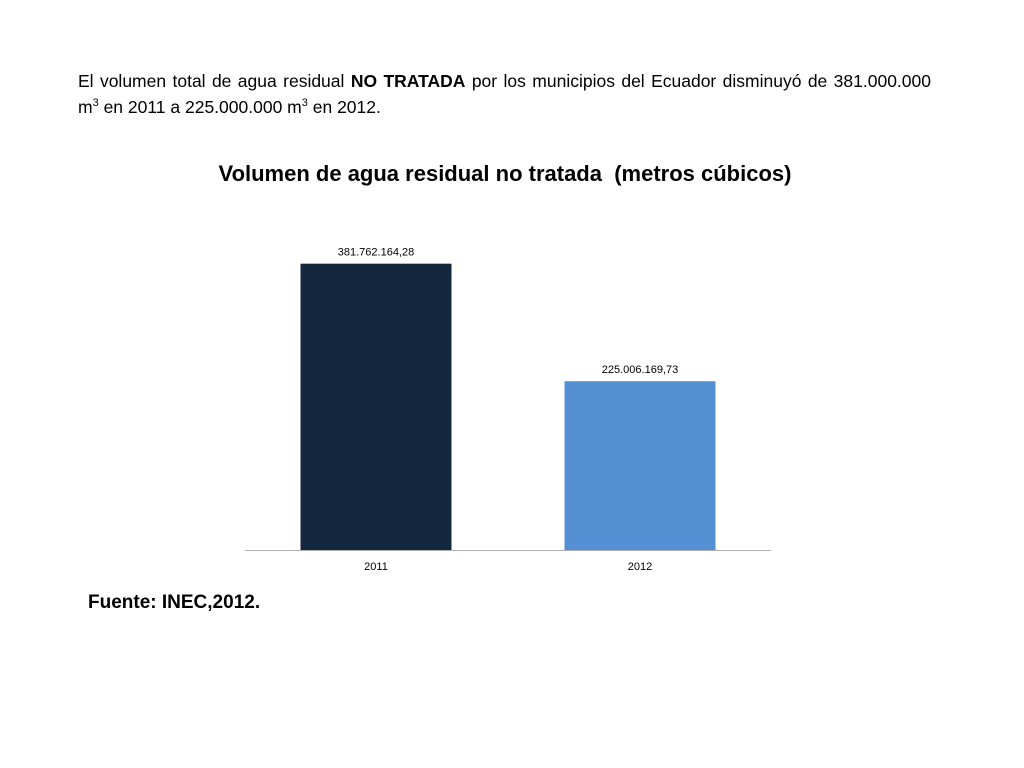 This screenshot has width=1024, height=768. What do you see at coordinates (174, 602) in the screenshot?
I see `source-note: Fuente: INEC,2012.` at bounding box center [174, 602].